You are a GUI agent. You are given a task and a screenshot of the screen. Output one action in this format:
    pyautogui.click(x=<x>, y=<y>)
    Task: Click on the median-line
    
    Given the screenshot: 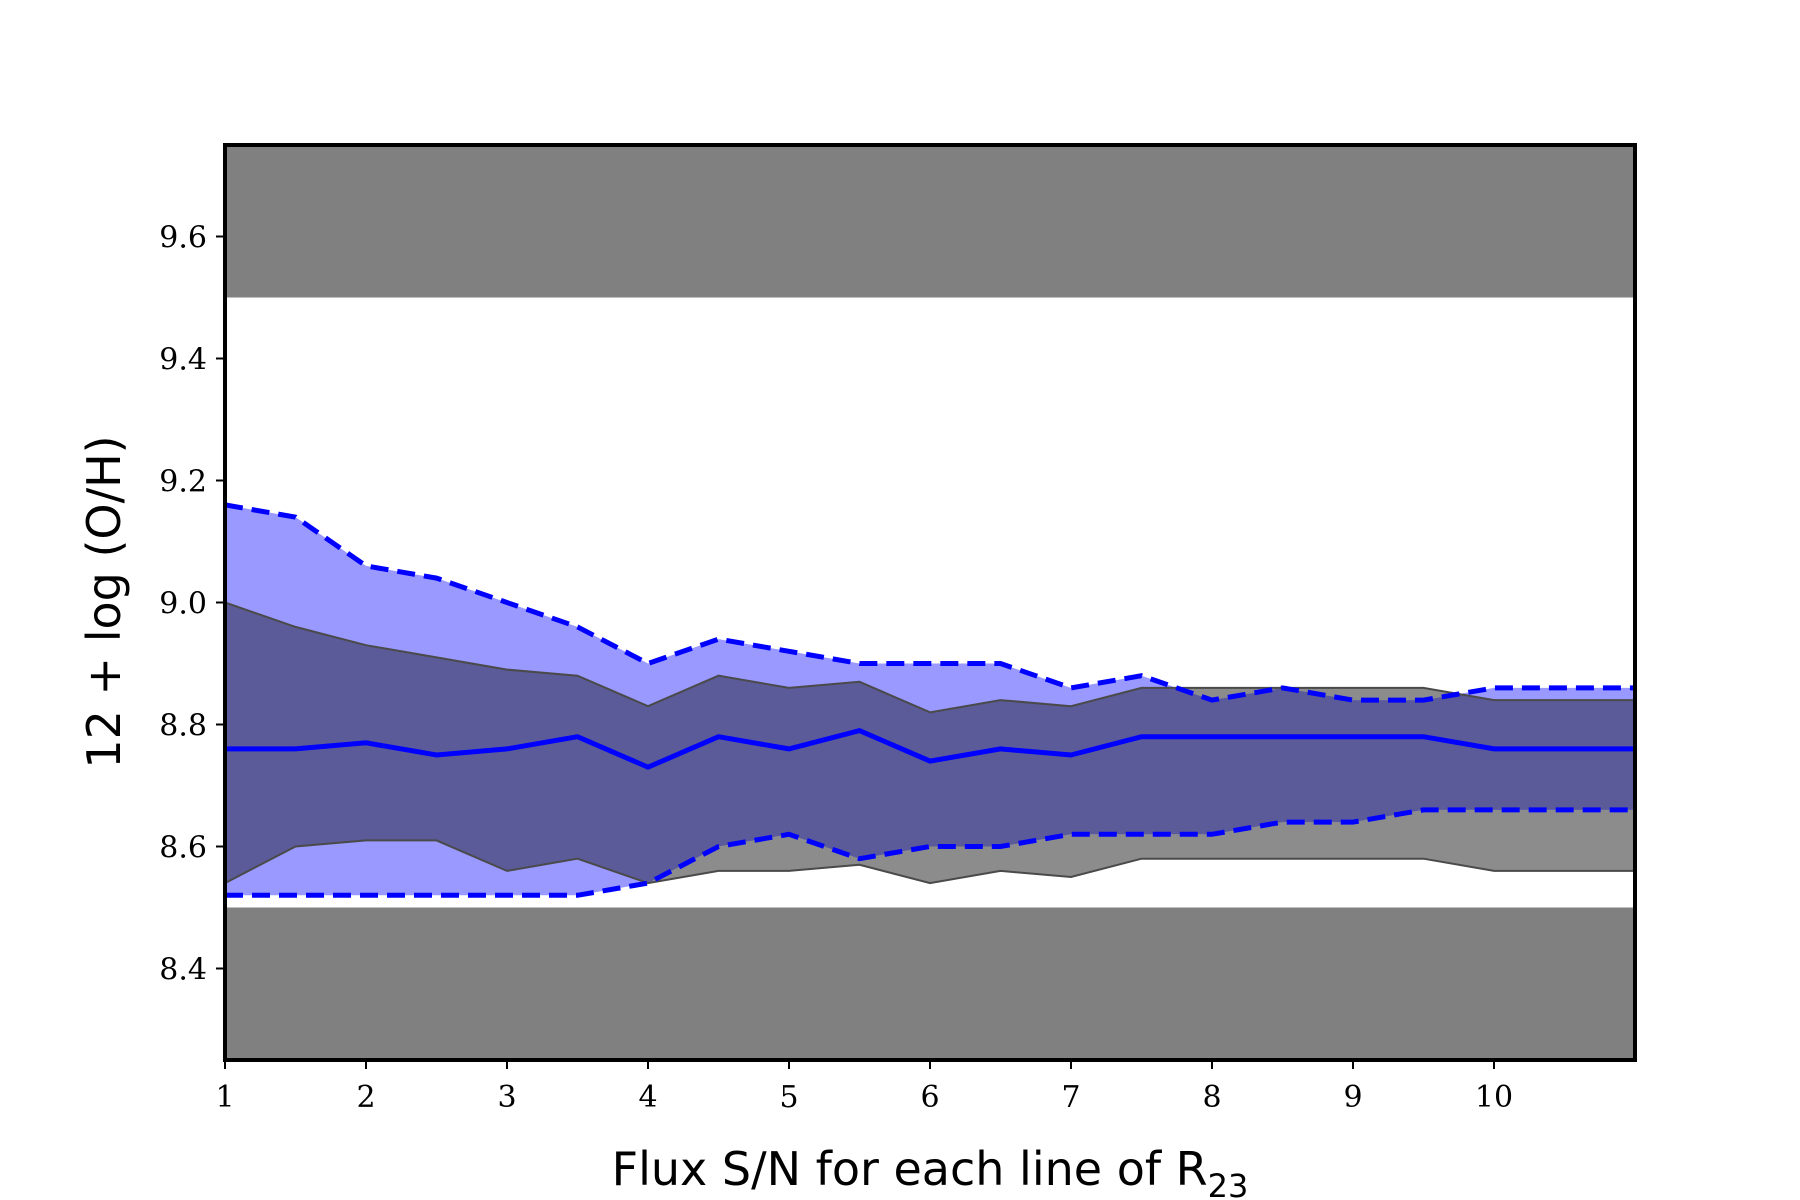 What is the action you would take?
    pyautogui.click(x=930, y=748)
    